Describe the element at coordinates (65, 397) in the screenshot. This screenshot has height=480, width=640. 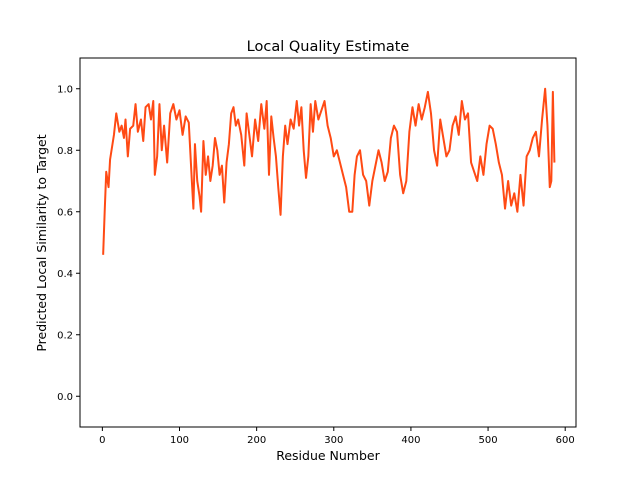
I see `y-tick-label: 0.0` at that location.